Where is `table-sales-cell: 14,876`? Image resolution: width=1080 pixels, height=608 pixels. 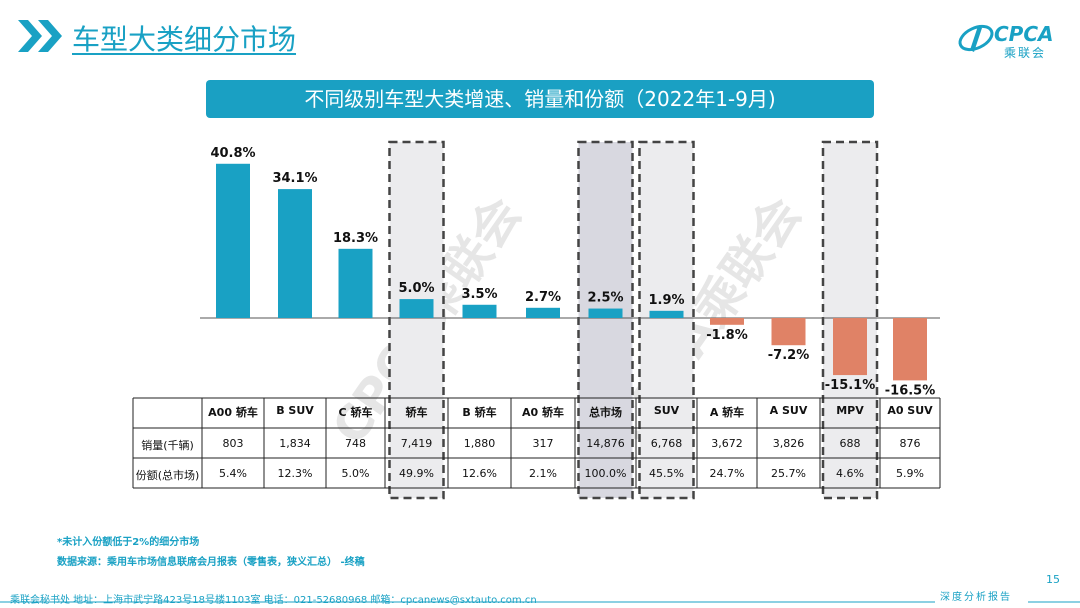
table-sales-cell: 14,876 is located at coordinates (605, 443).